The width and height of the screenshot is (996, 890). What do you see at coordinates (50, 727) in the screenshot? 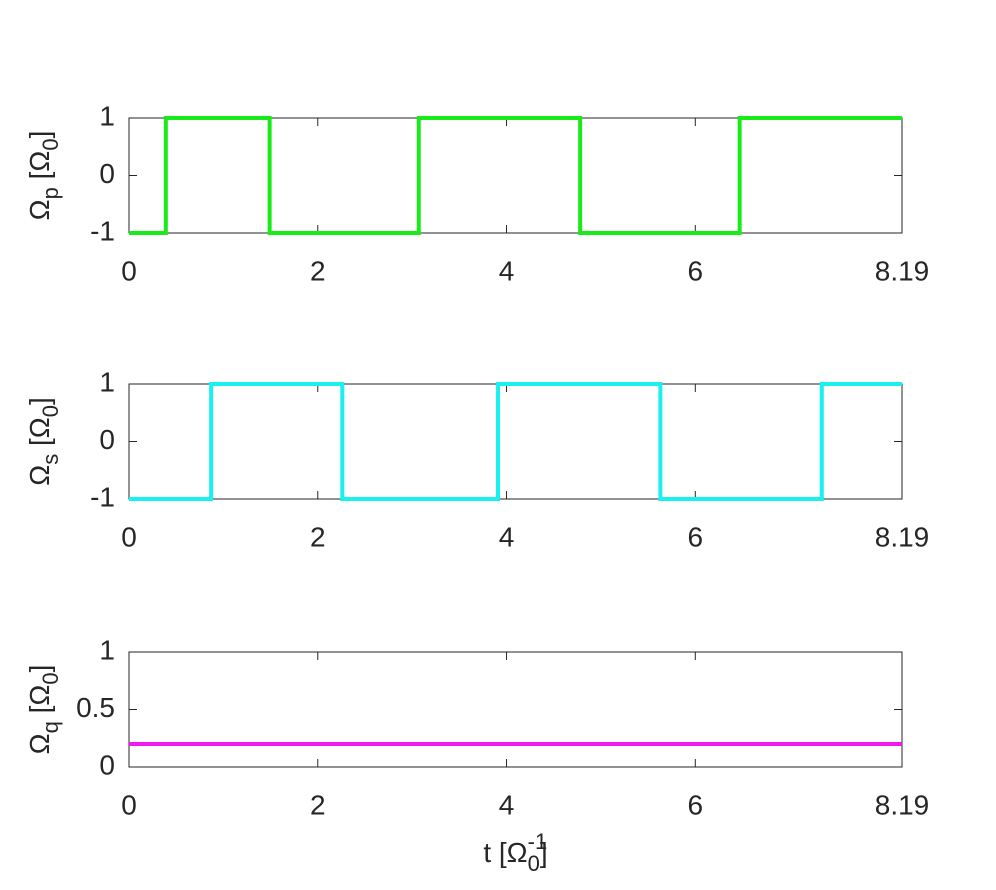
I see `y-axis-label-part: q` at bounding box center [50, 727].